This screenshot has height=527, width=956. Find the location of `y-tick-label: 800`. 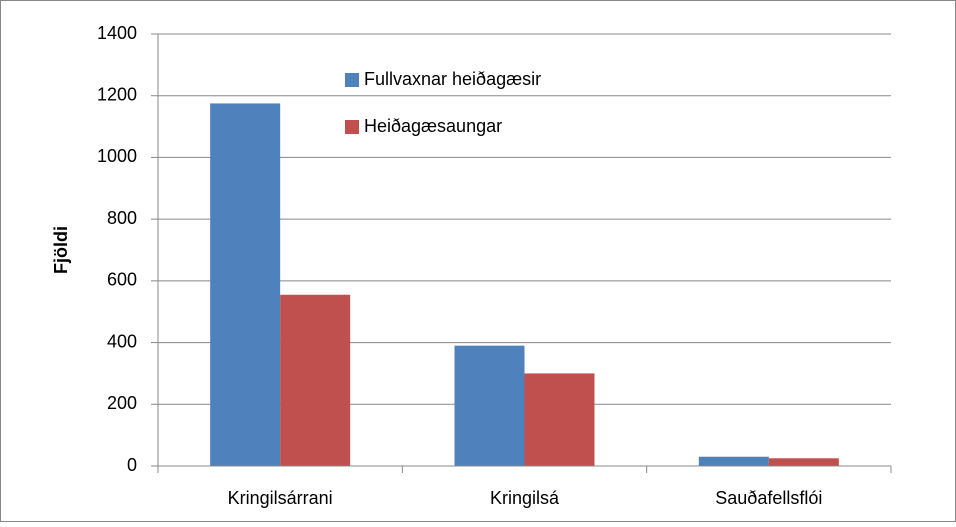

y-tick-label: 800 is located at coordinates (122, 218).